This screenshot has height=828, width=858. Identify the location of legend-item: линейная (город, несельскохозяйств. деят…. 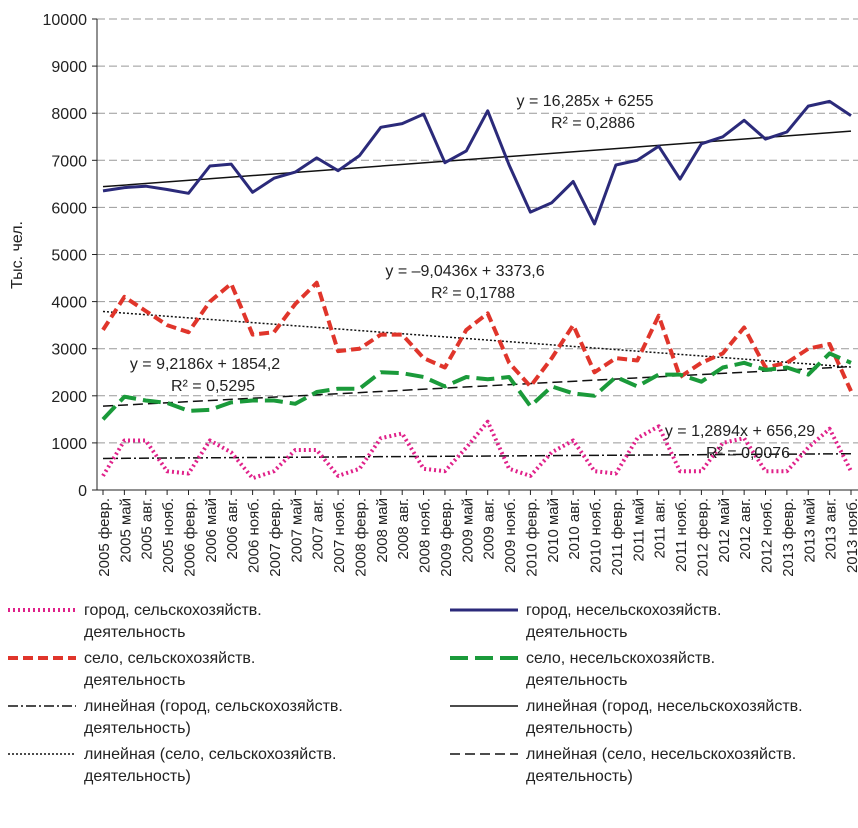
(625, 720).